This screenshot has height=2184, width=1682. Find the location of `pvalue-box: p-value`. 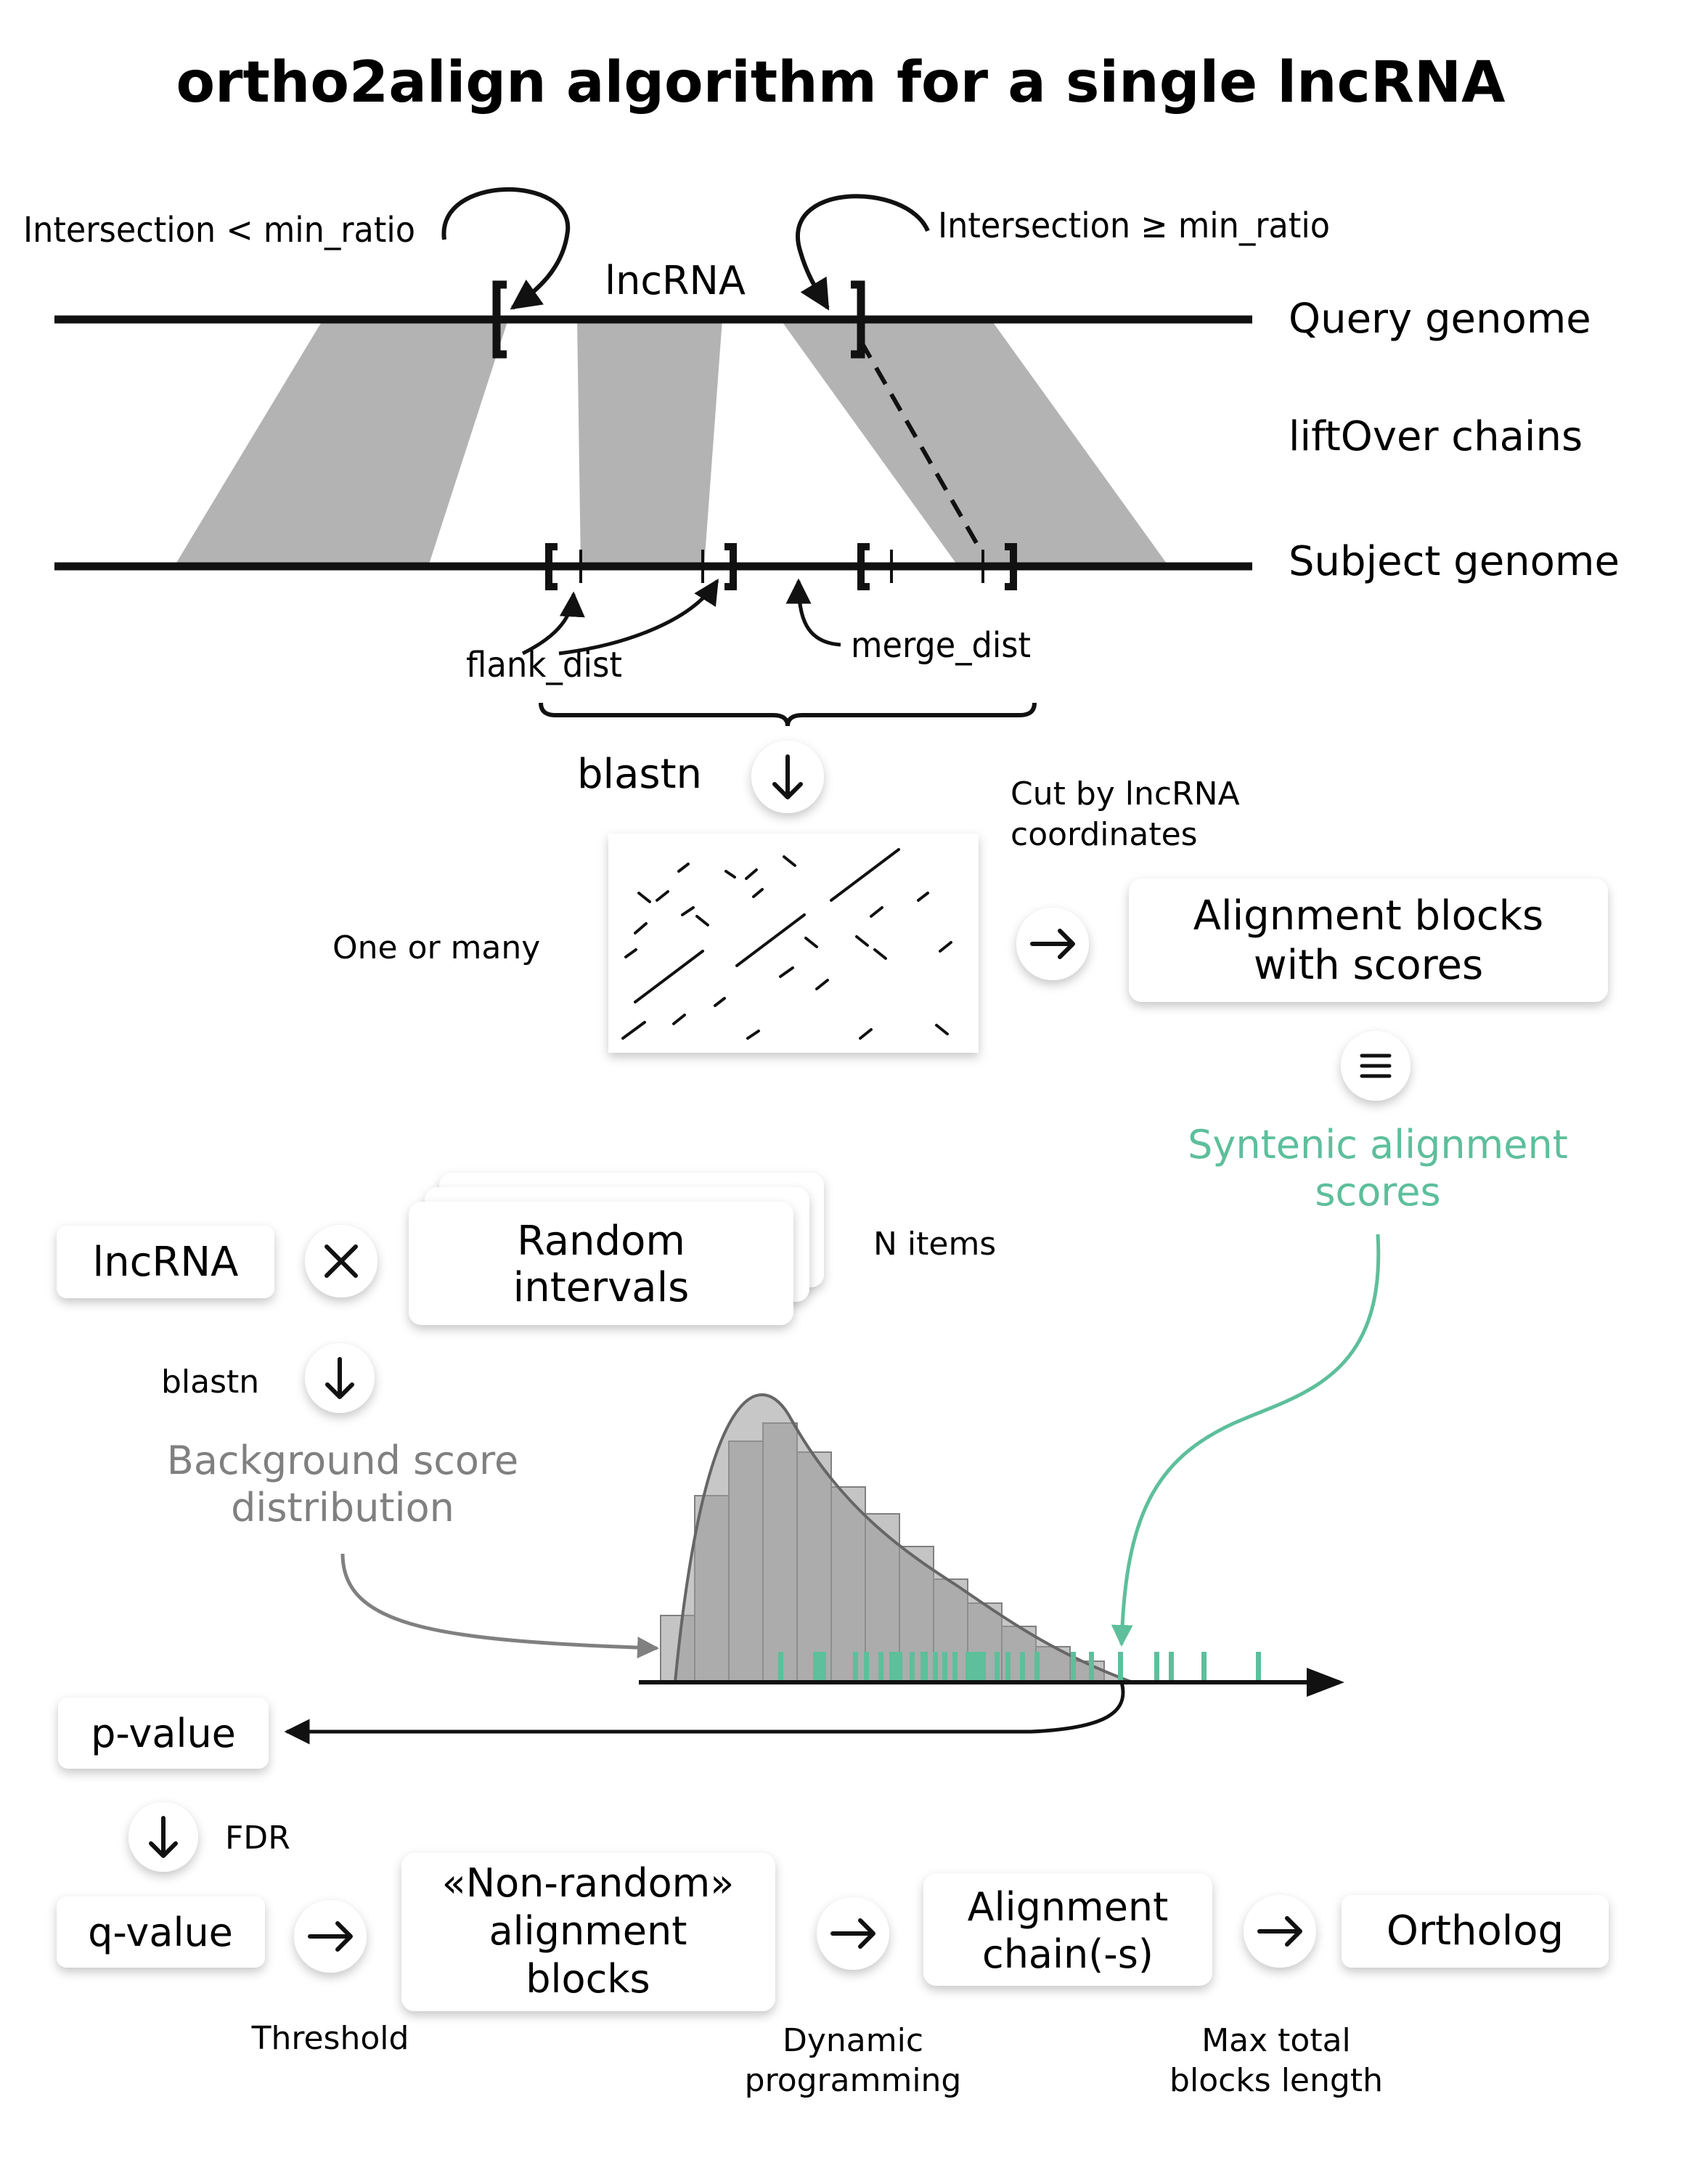

pvalue-box: p-value is located at coordinates (163, 1733).